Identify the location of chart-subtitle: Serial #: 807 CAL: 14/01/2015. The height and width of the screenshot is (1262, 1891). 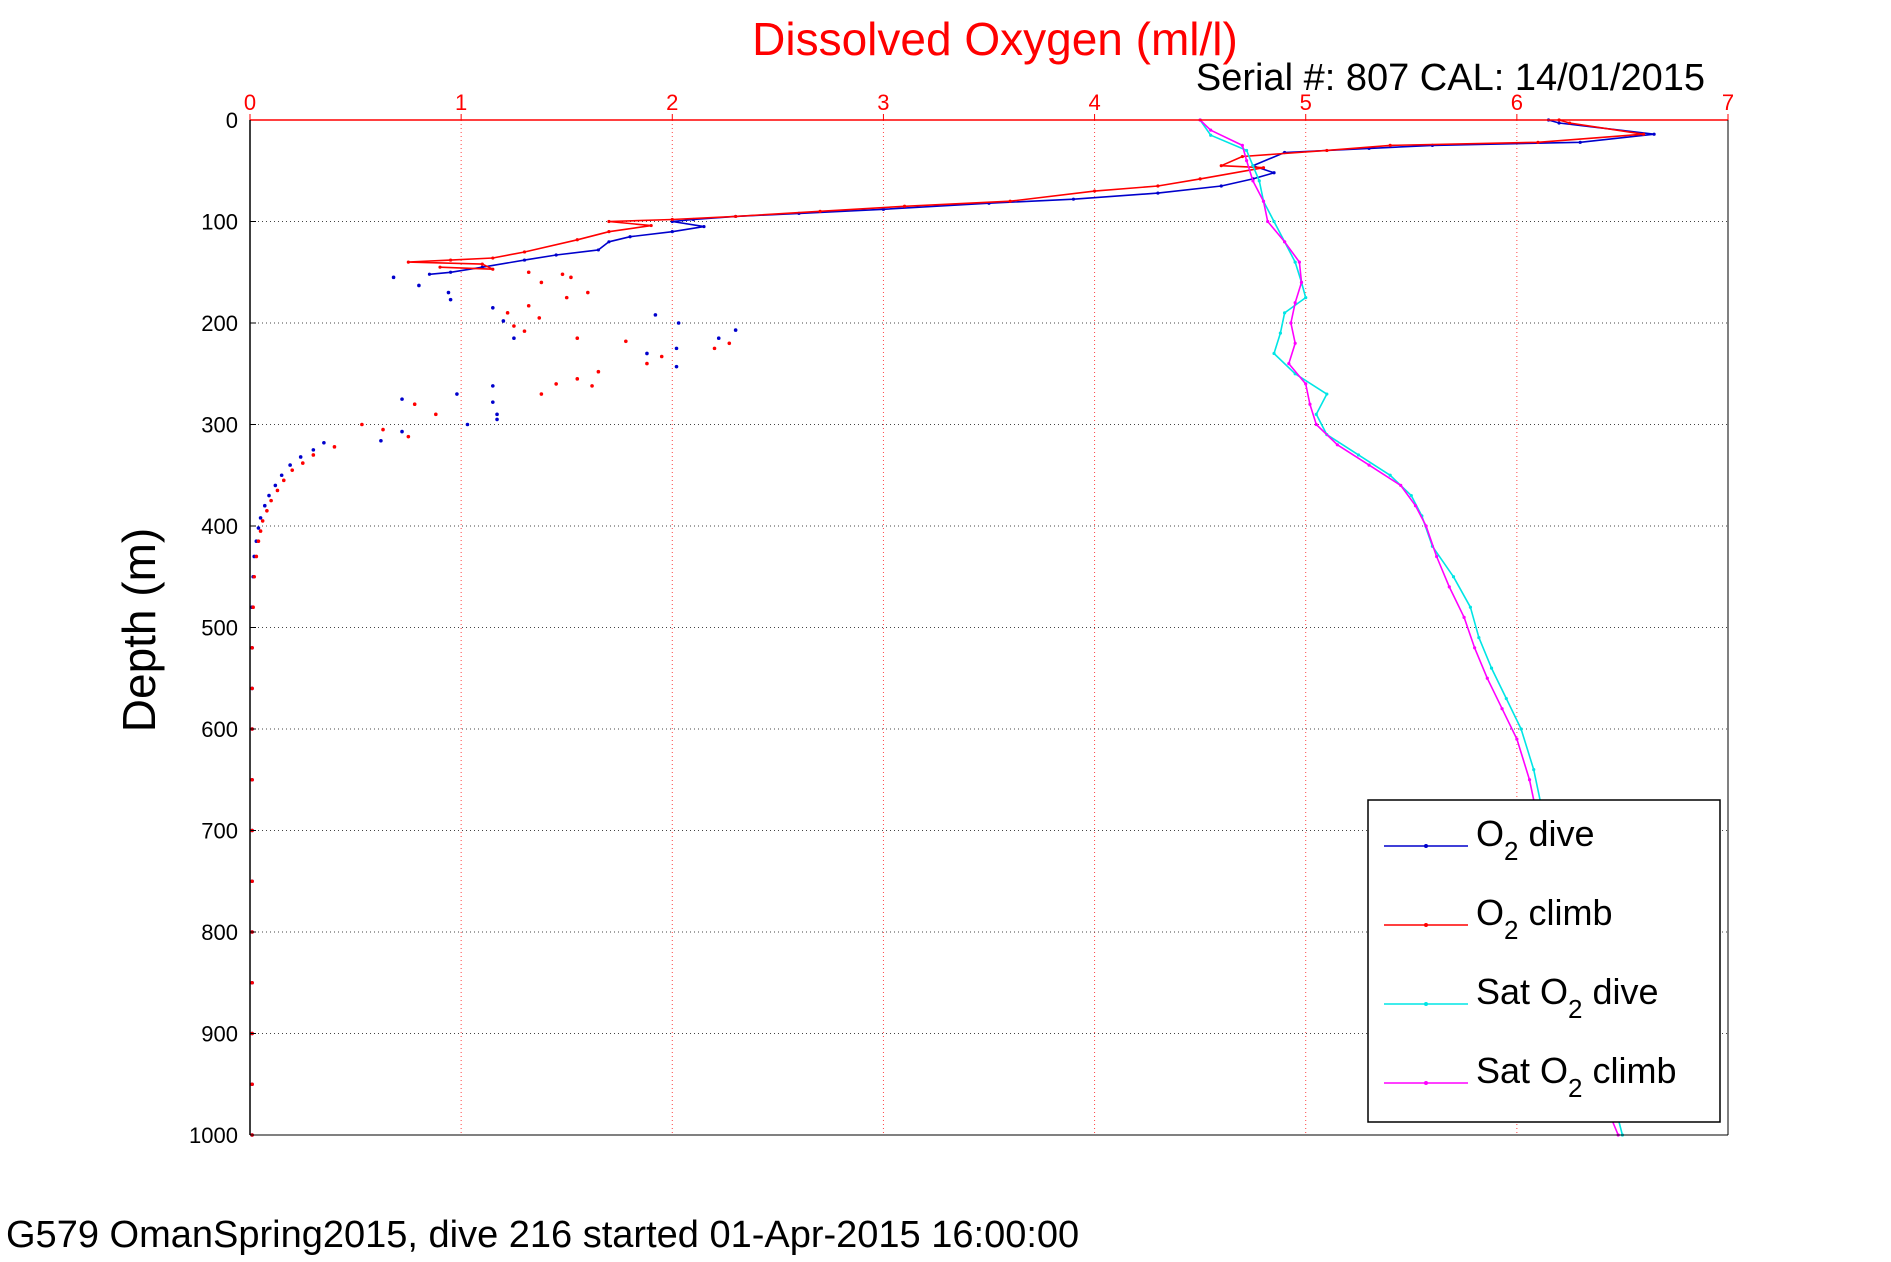
(1450, 78).